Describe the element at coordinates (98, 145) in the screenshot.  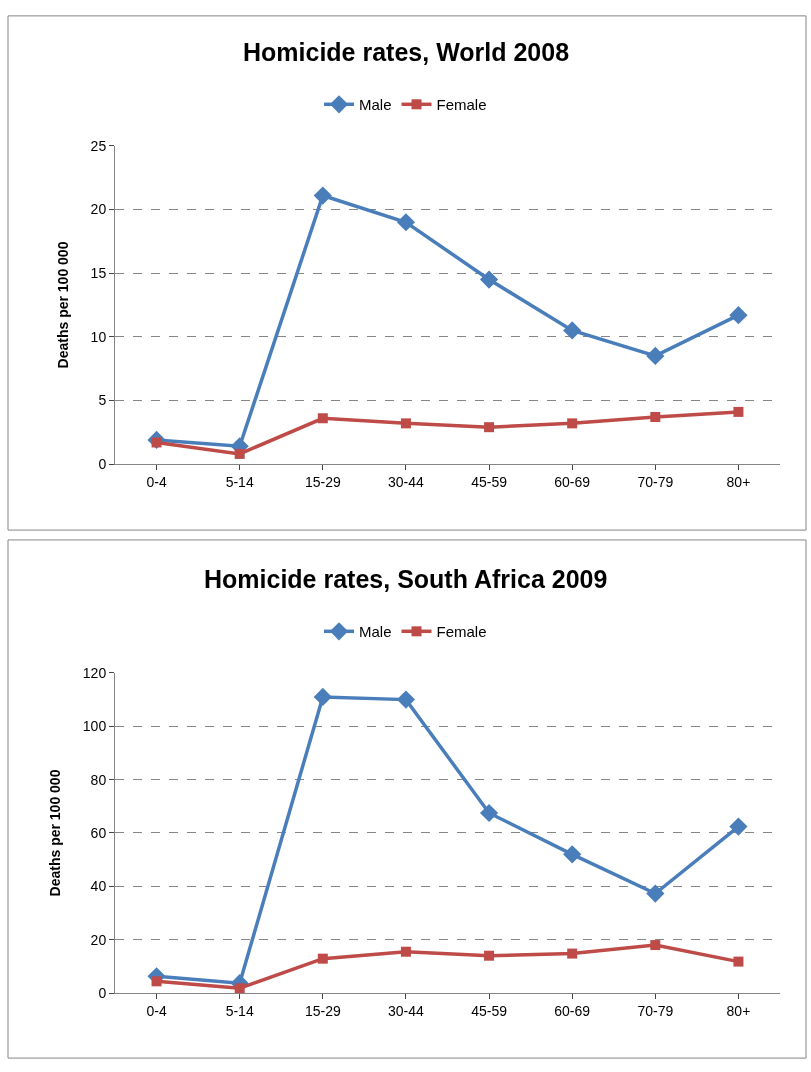
I see `y-tick-label: 25` at that location.